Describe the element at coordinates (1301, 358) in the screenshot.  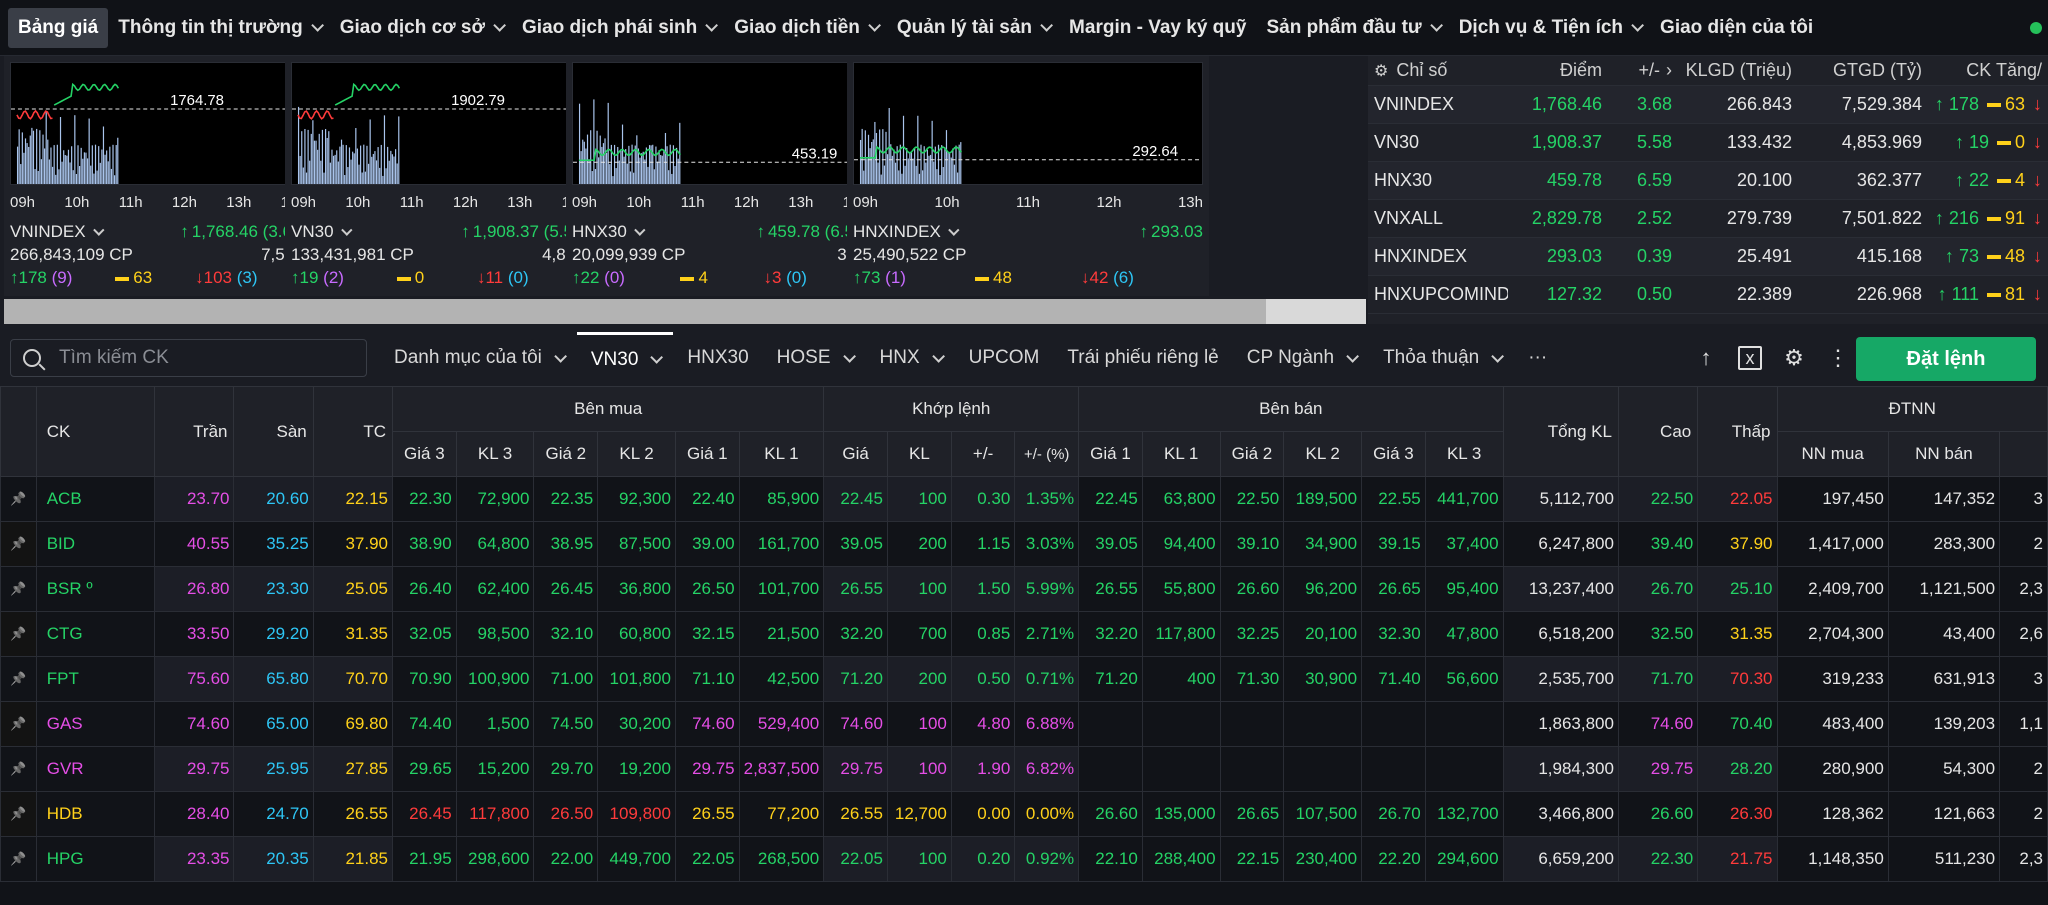
I see `tab-cp-ng-nh: CP Ngành` at that location.